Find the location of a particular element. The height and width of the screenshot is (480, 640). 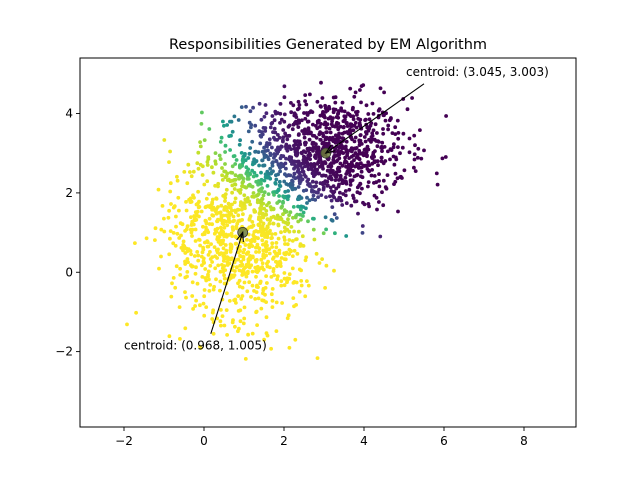

x-tick-label: −2 is located at coordinates (124, 441).